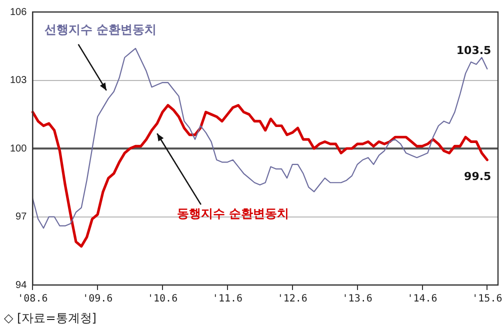  Describe the element at coordinates (292, 299) in the screenshot. I see `x-tick-label: '12.6` at that location.